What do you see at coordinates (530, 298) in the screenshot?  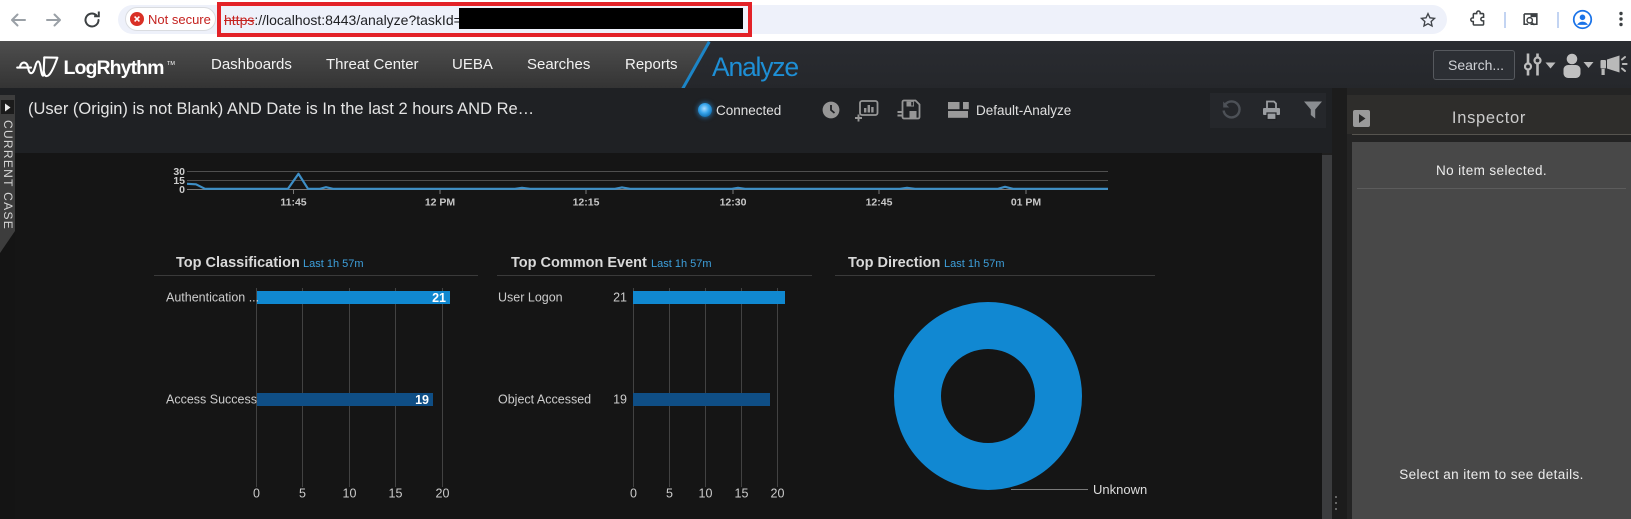 I see `svg-text: User Logon` at bounding box center [530, 298].